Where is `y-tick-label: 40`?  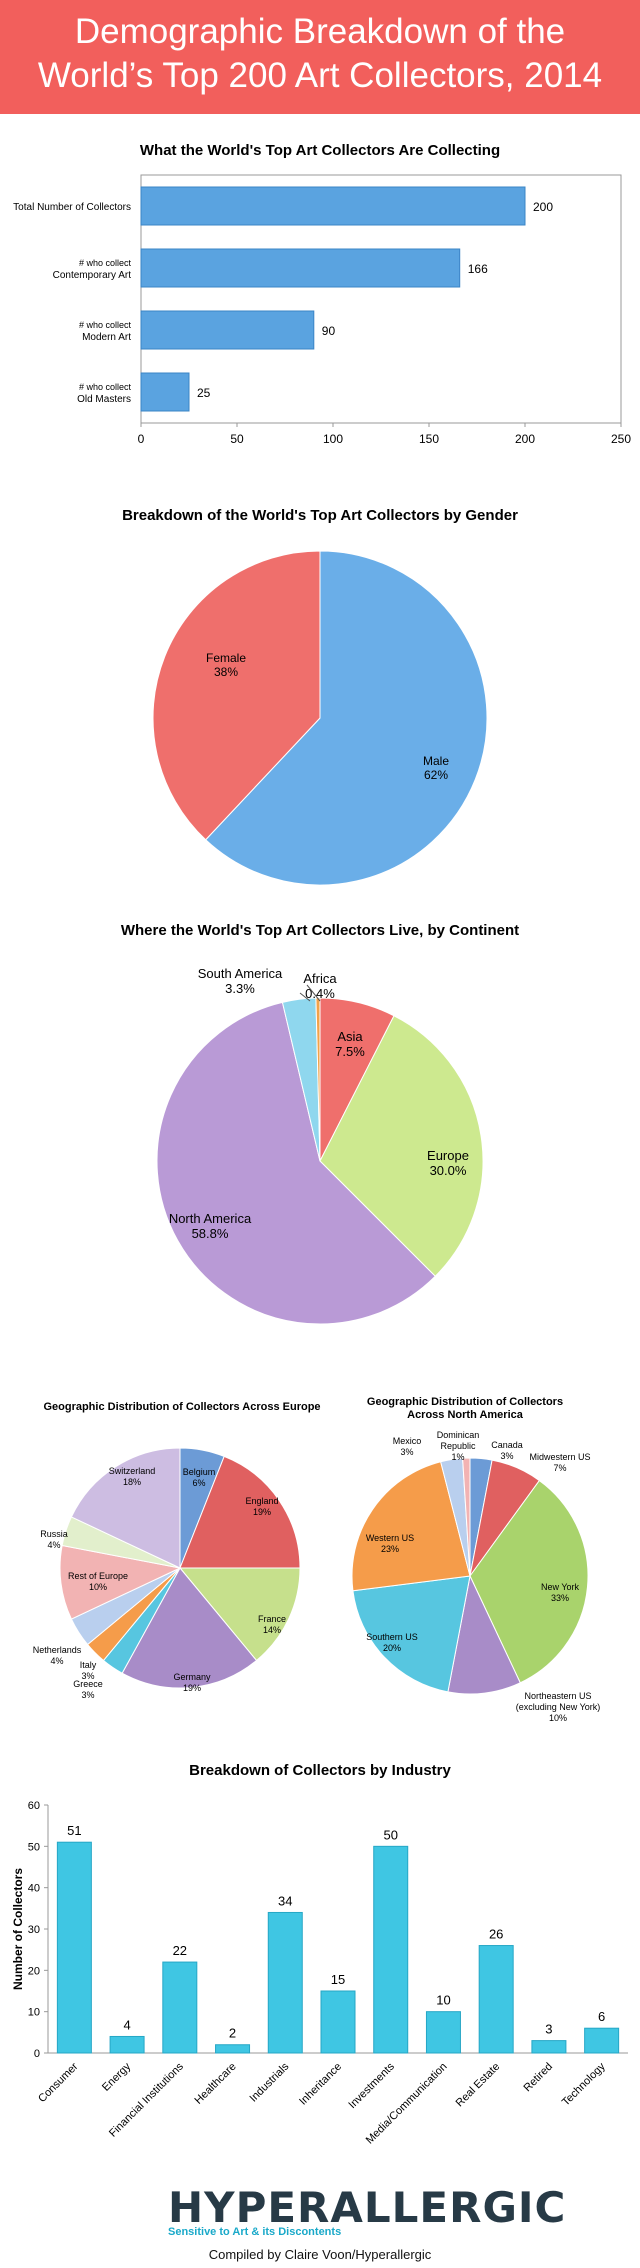 y-tick-label: 40 is located at coordinates (34, 1889).